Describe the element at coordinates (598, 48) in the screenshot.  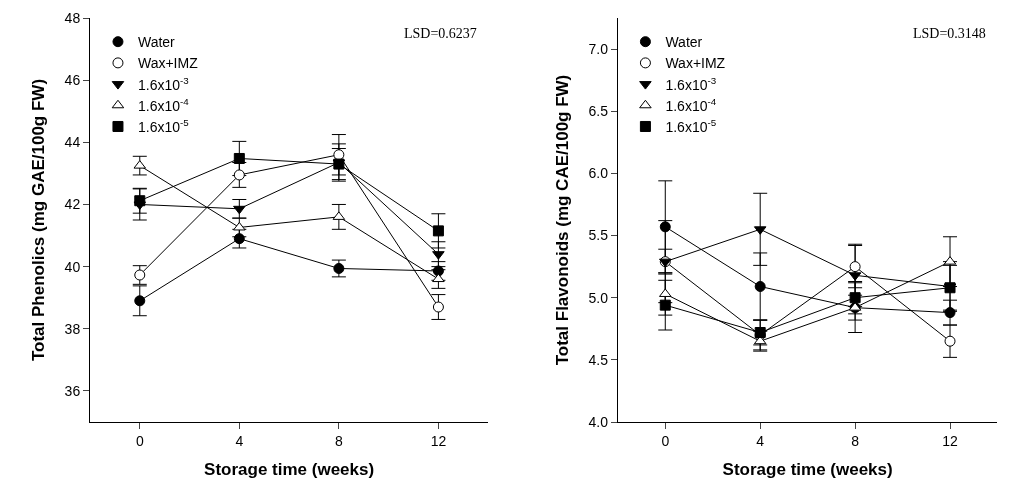
I see `y-tick-label: 7.0` at that location.